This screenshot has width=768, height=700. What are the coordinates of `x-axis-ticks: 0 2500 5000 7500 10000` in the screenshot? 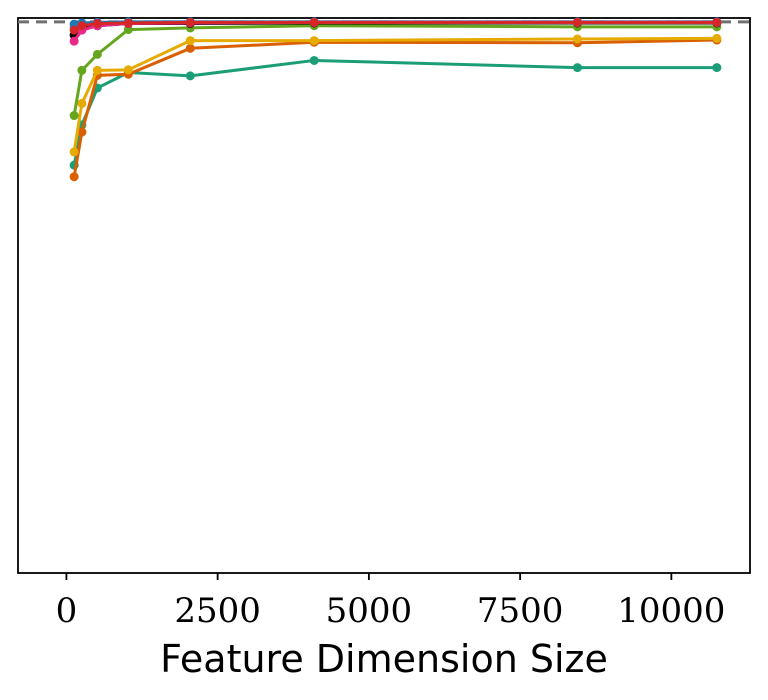 It's located at (390, 602).